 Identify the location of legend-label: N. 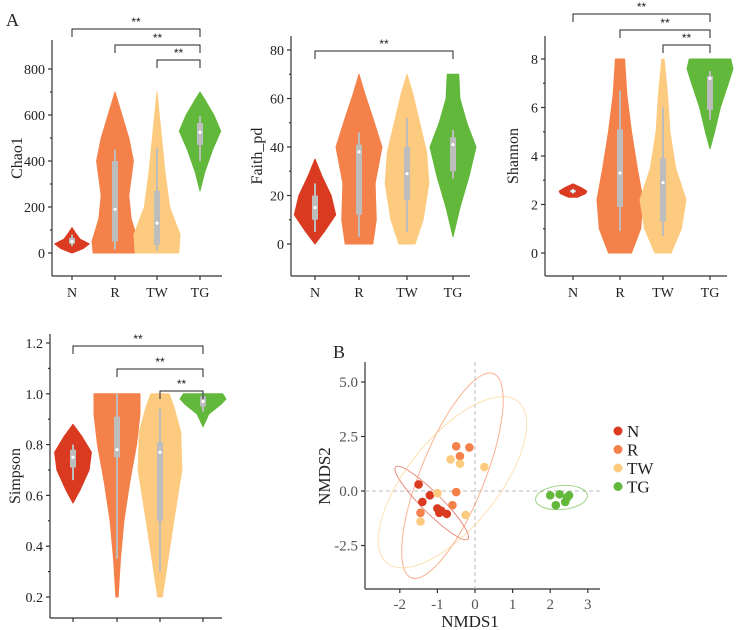
(633, 431).